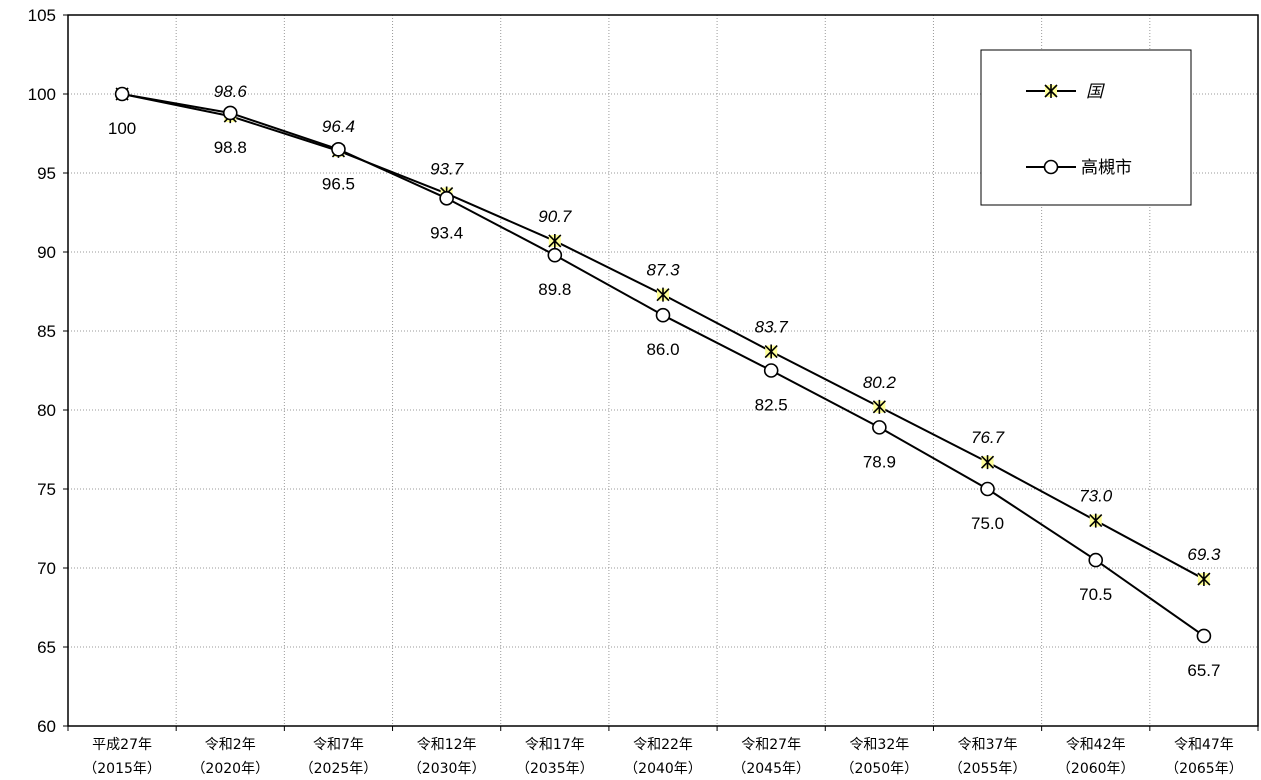 The image size is (1261, 780). I want to click on y-tick-label: 75, so click(46, 489).